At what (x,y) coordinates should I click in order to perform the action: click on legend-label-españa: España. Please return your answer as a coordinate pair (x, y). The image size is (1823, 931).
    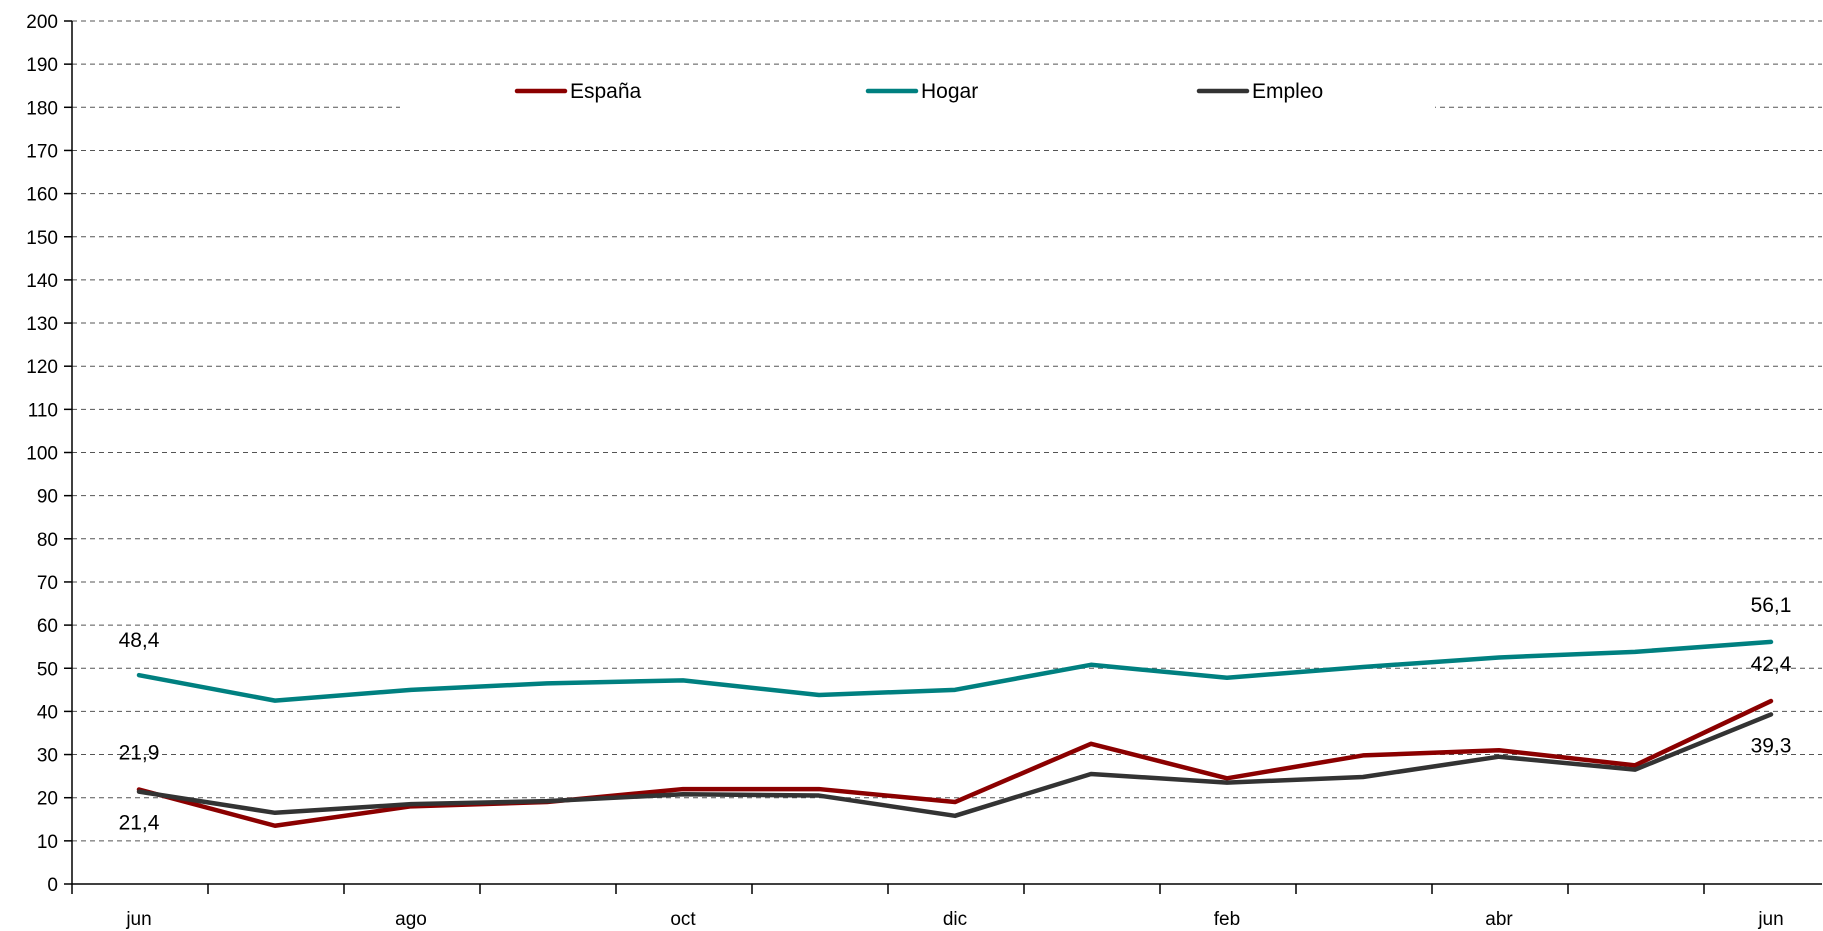
    Looking at the image, I should click on (606, 91).